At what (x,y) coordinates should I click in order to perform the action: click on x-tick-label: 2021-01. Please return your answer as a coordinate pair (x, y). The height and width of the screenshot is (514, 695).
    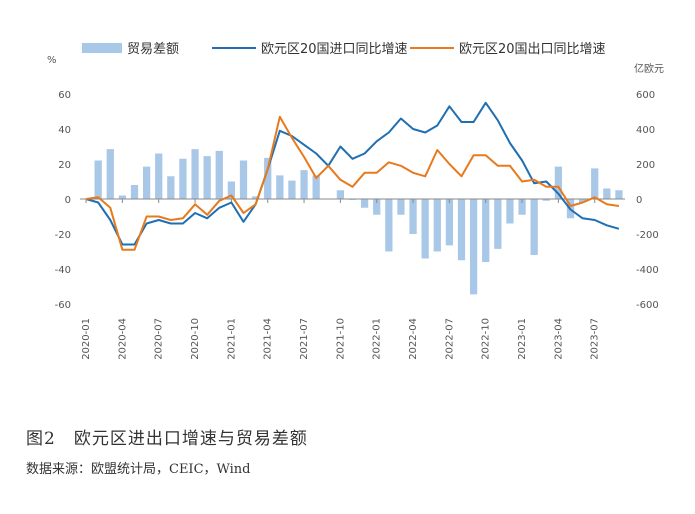
    Looking at the image, I should click on (231, 339).